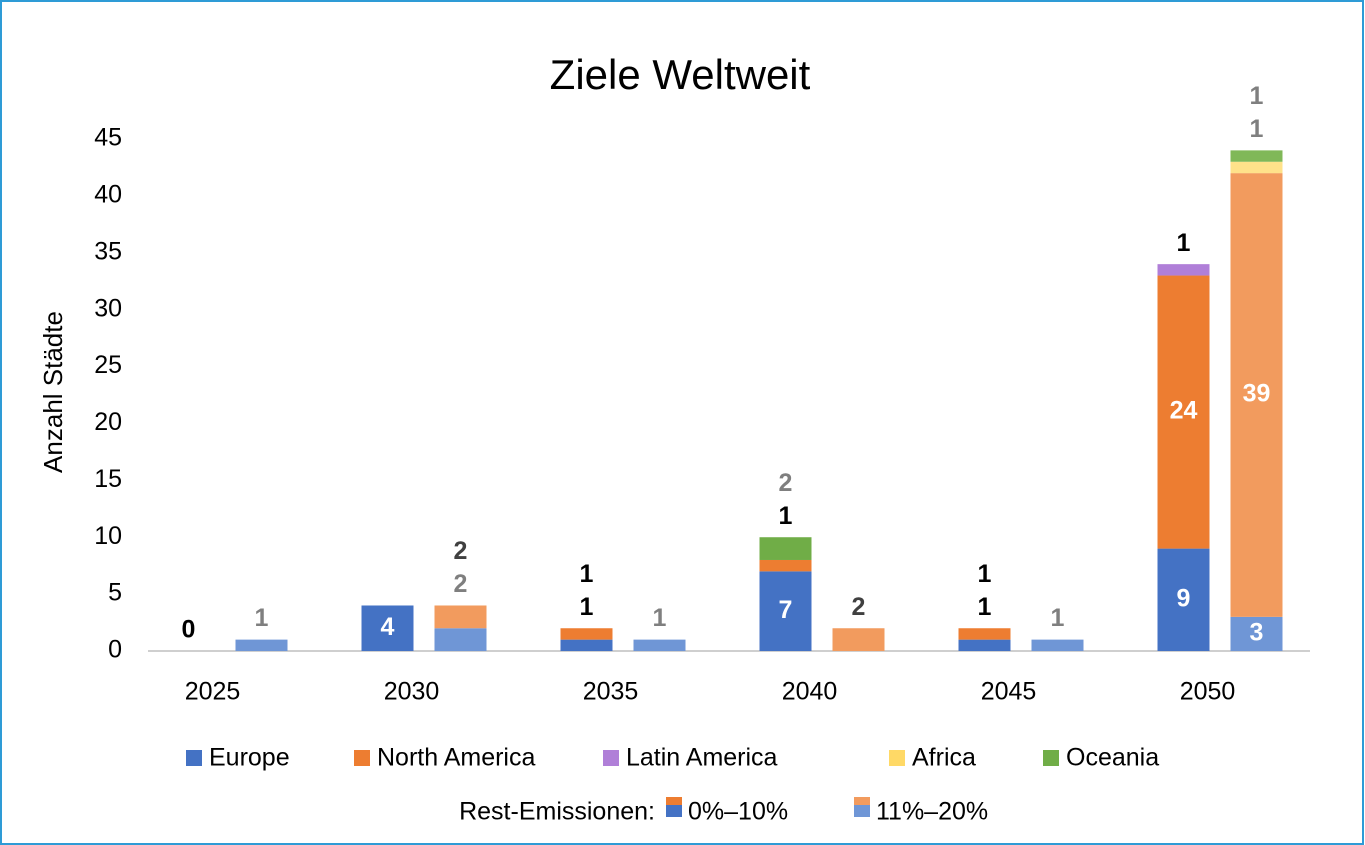 This screenshot has height=845, width=1365. What do you see at coordinates (108, 308) in the screenshot?
I see `y-tick-label: 30` at bounding box center [108, 308].